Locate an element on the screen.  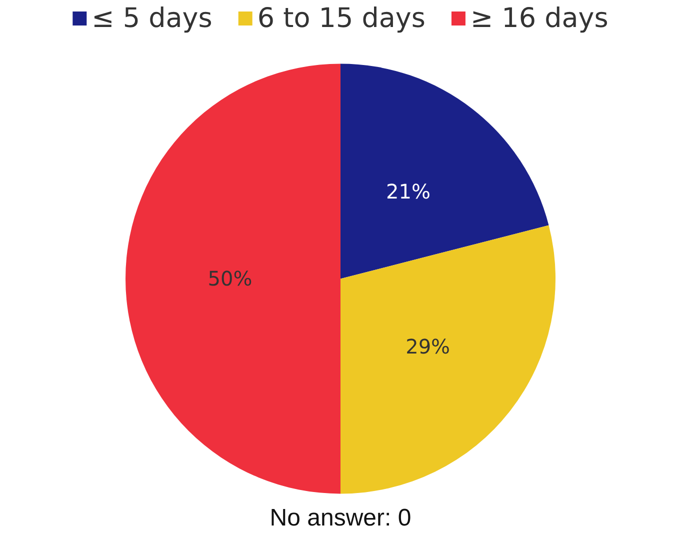
data-label: 29% is located at coordinates (428, 346).